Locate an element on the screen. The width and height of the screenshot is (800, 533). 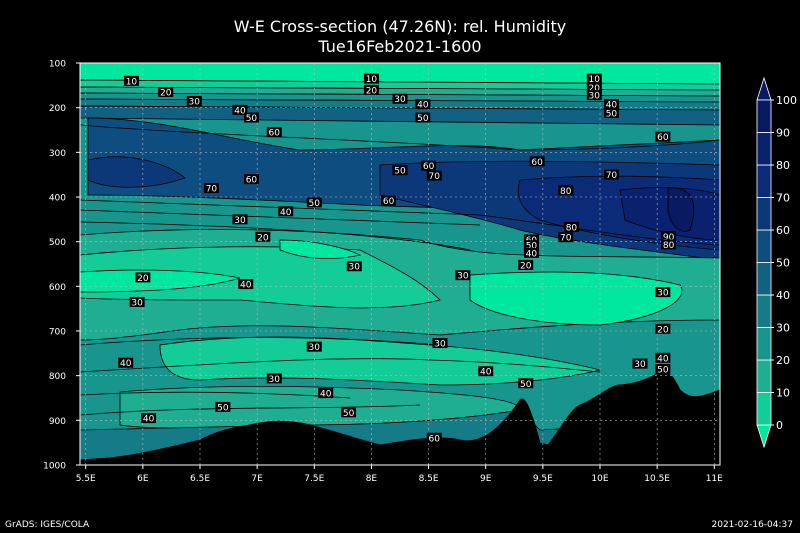
colorbar-label: 100 is located at coordinates (786, 100).